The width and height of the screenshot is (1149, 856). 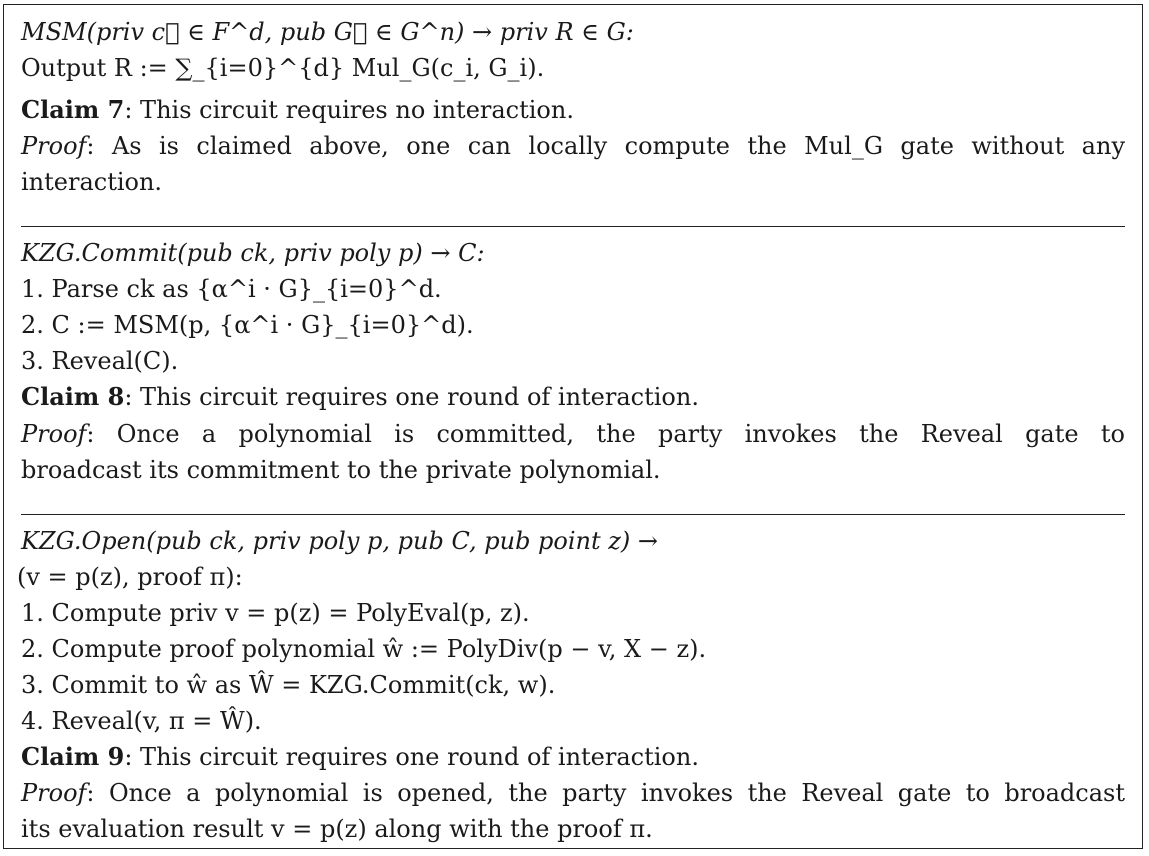 I want to click on claim-7-text: : This circuit requires no interaction., so click(x=349, y=110).